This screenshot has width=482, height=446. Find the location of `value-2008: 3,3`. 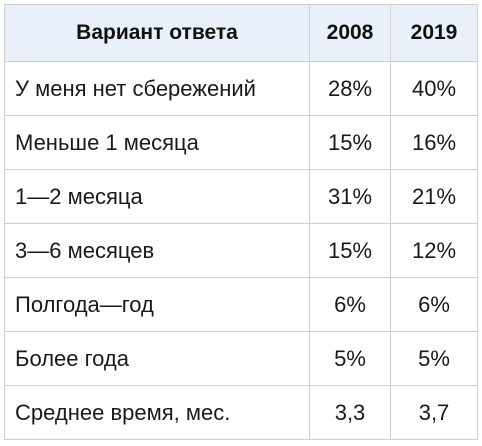

value-2008: 3,3 is located at coordinates (350, 412).